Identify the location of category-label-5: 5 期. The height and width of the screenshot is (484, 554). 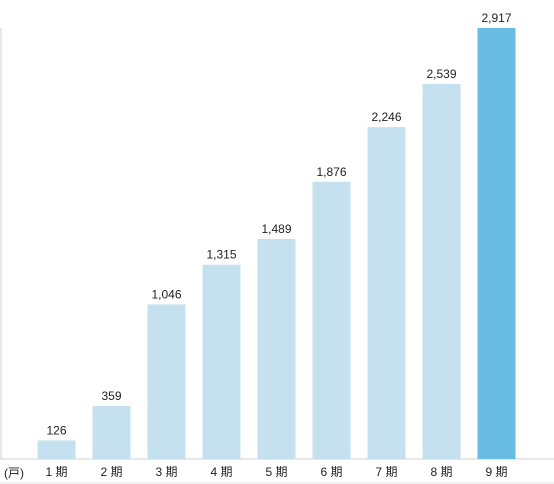
(276, 472).